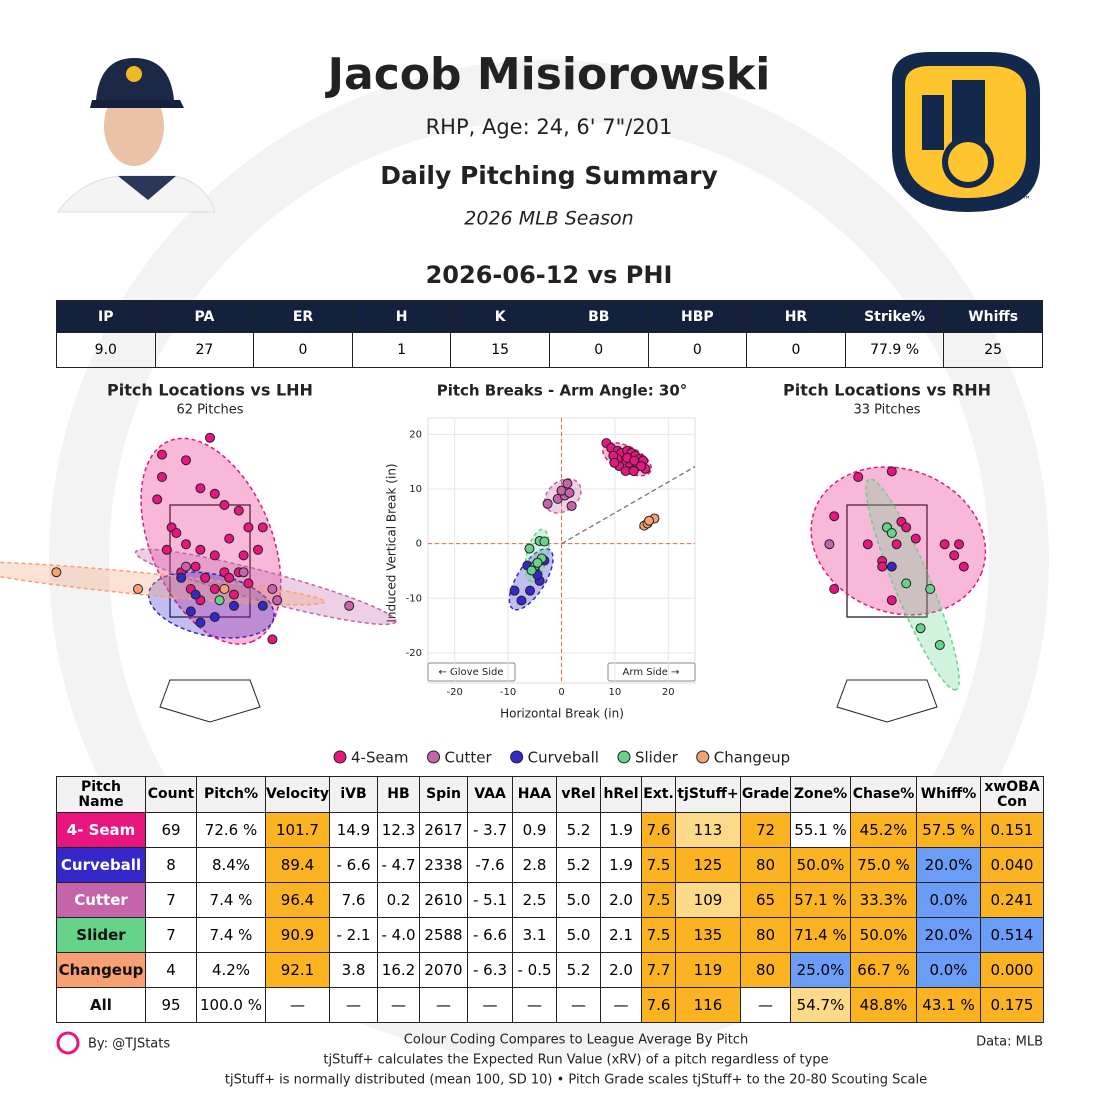  Describe the element at coordinates (948, 1005) in the screenshot. I see `table-cell: 43.1 %` at that location.